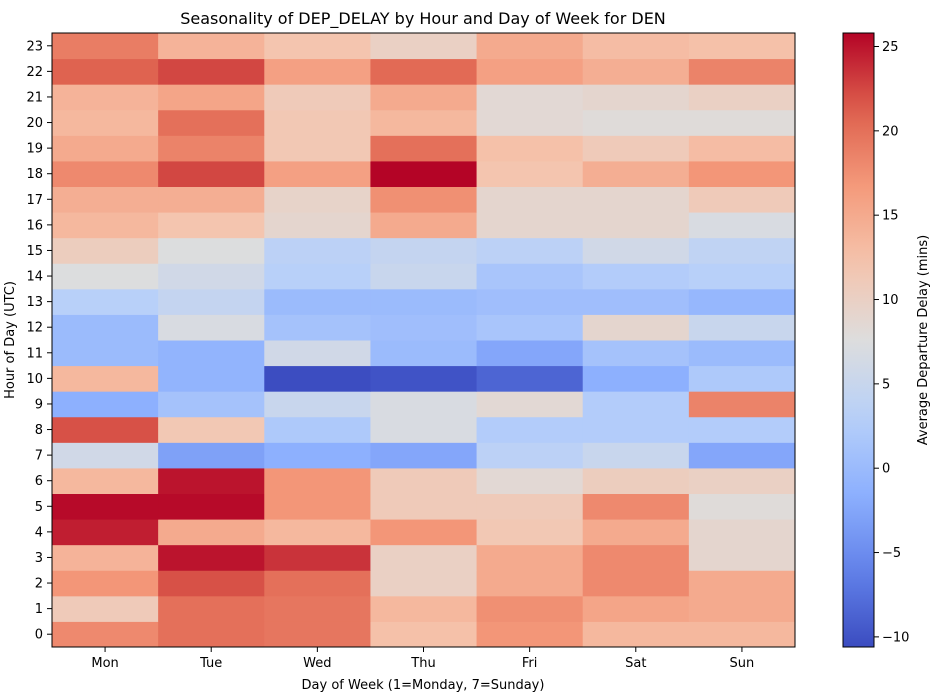  I want to click on y-tick-label: 12, so click(34, 328).